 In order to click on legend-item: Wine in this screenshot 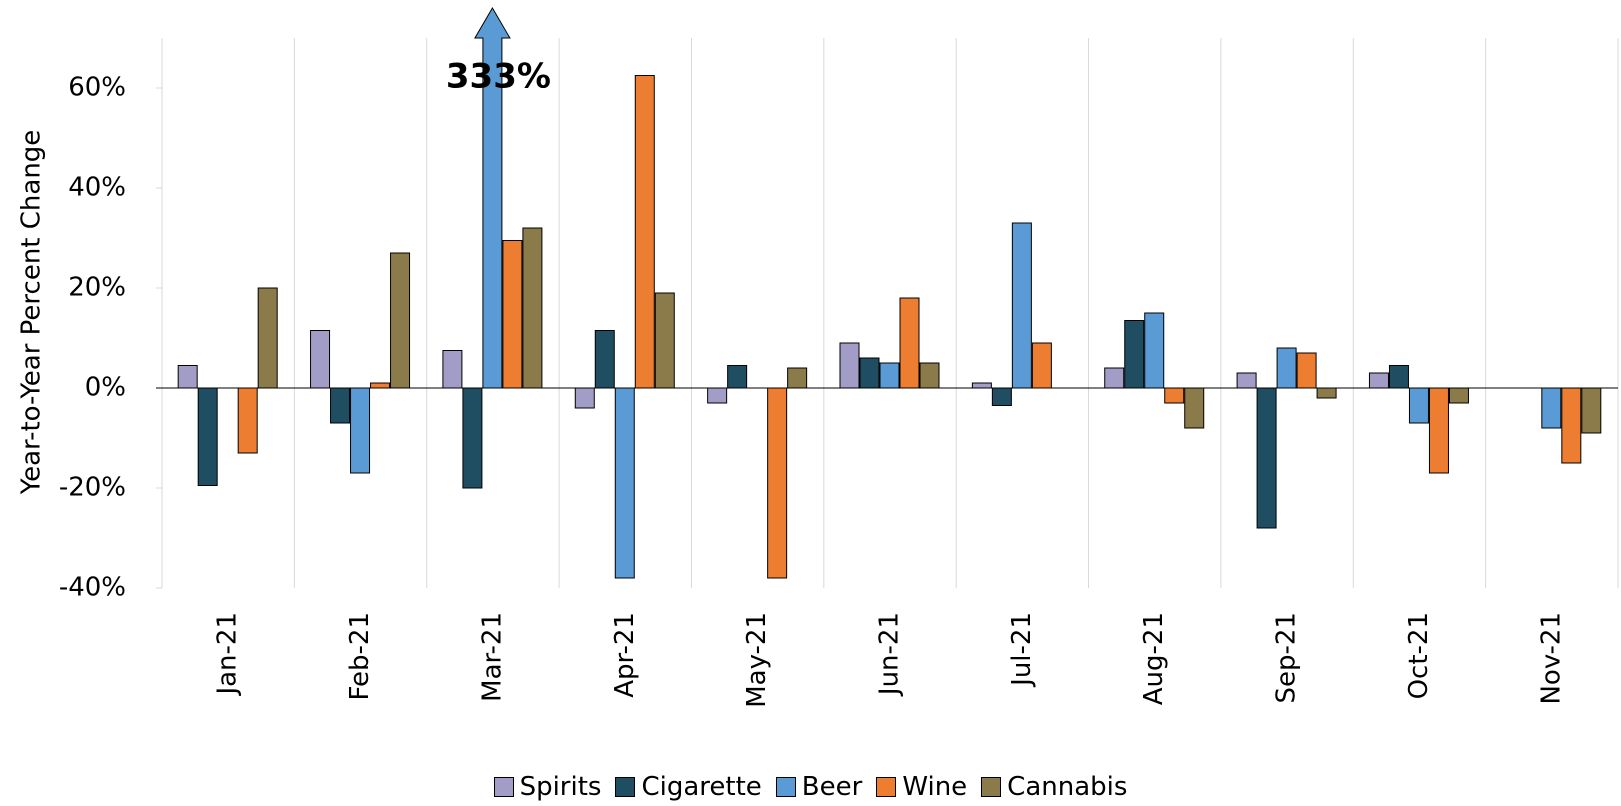, I will do `click(921, 787)`.